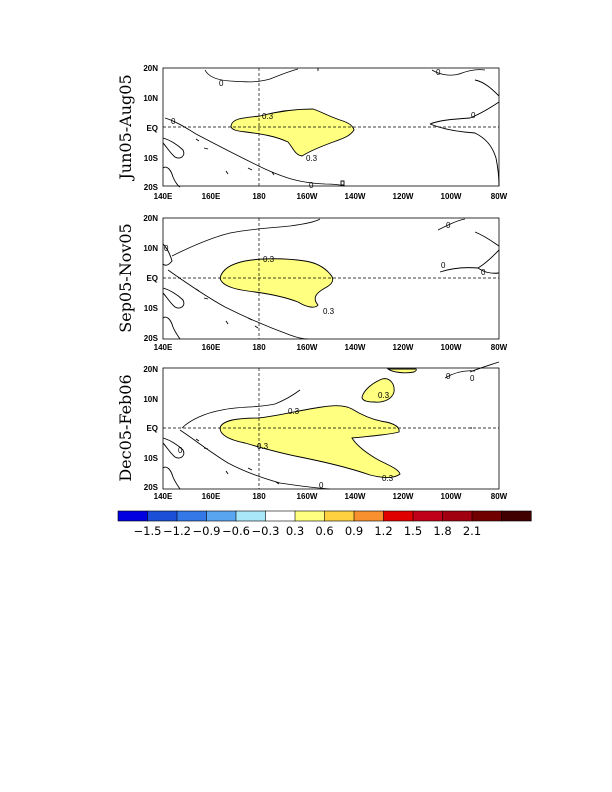 The image size is (612, 792). I want to click on panel-2-ylabel-10n: 10N, so click(150, 248).